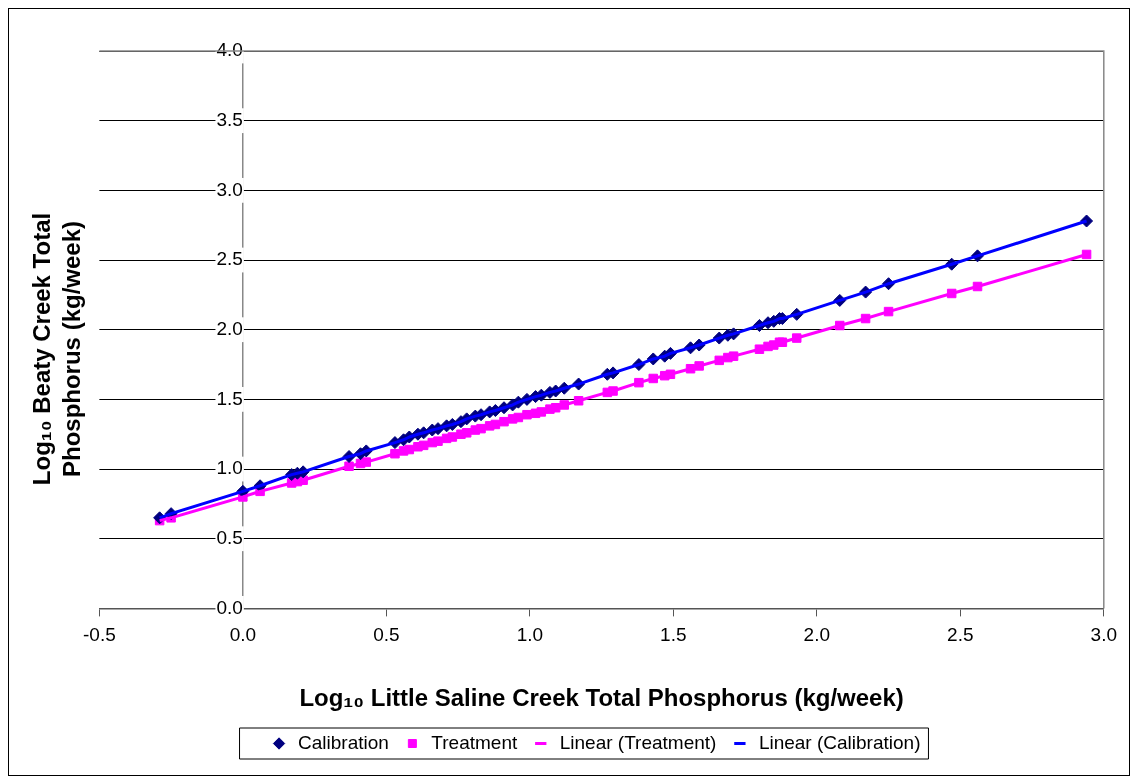 The height and width of the screenshot is (784, 1138). What do you see at coordinates (229, 119) in the screenshot?
I see `y-tick-label: 3.5` at bounding box center [229, 119].